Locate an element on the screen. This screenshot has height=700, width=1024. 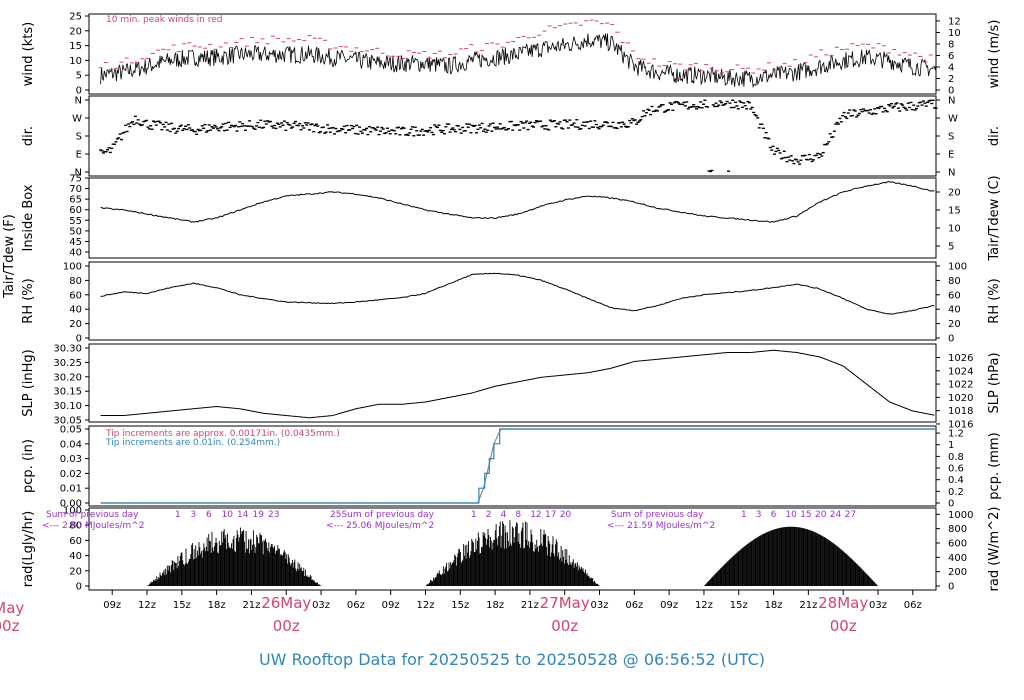
rad-sum-label: 25Sum of previous day is located at coordinates (382, 515).